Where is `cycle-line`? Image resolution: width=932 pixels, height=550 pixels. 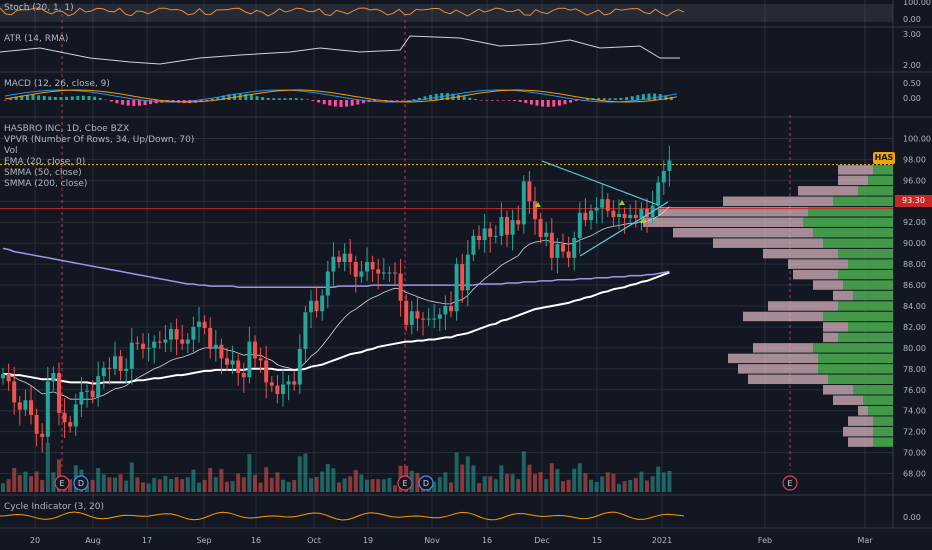 cycle-line is located at coordinates (342, 516).